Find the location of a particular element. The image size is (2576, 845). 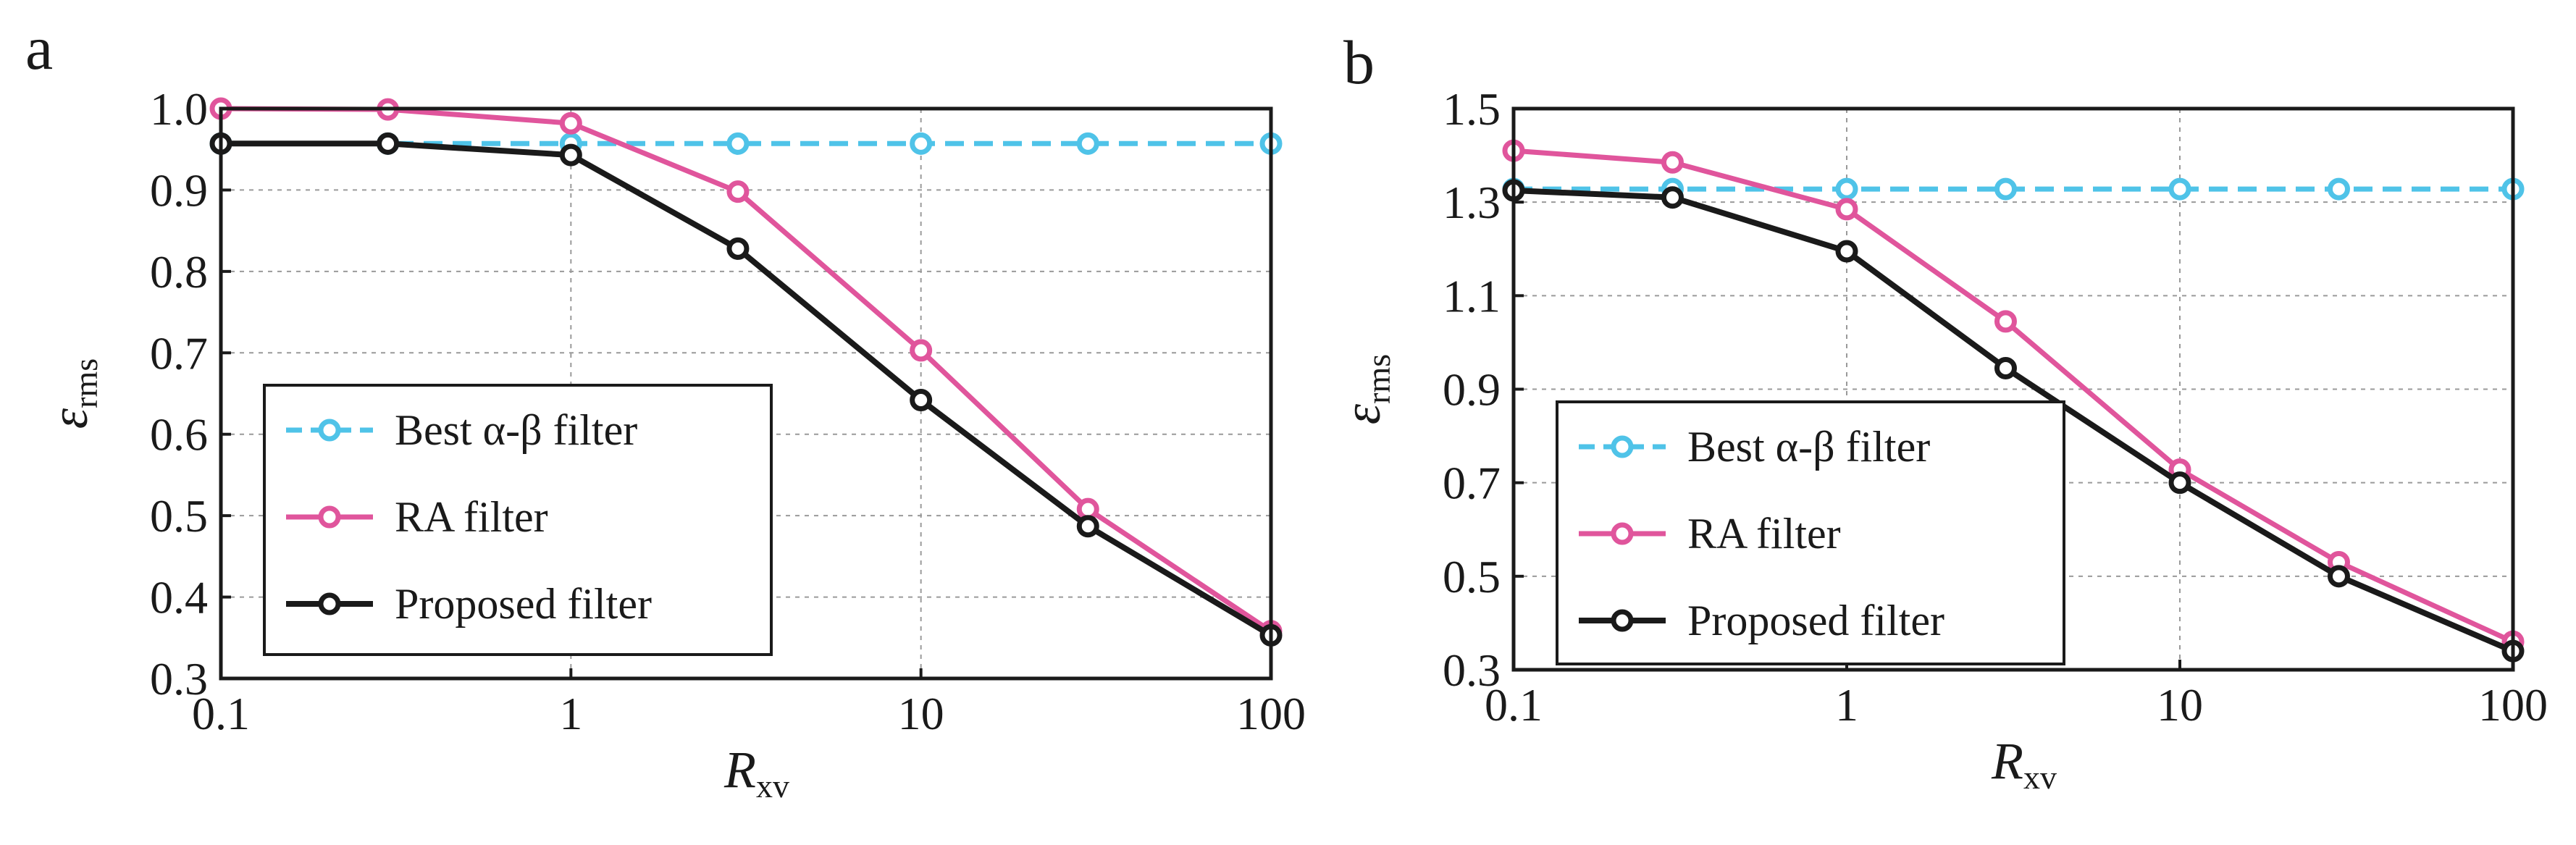

y-tick-label: 1.5 is located at coordinates (1472, 109).